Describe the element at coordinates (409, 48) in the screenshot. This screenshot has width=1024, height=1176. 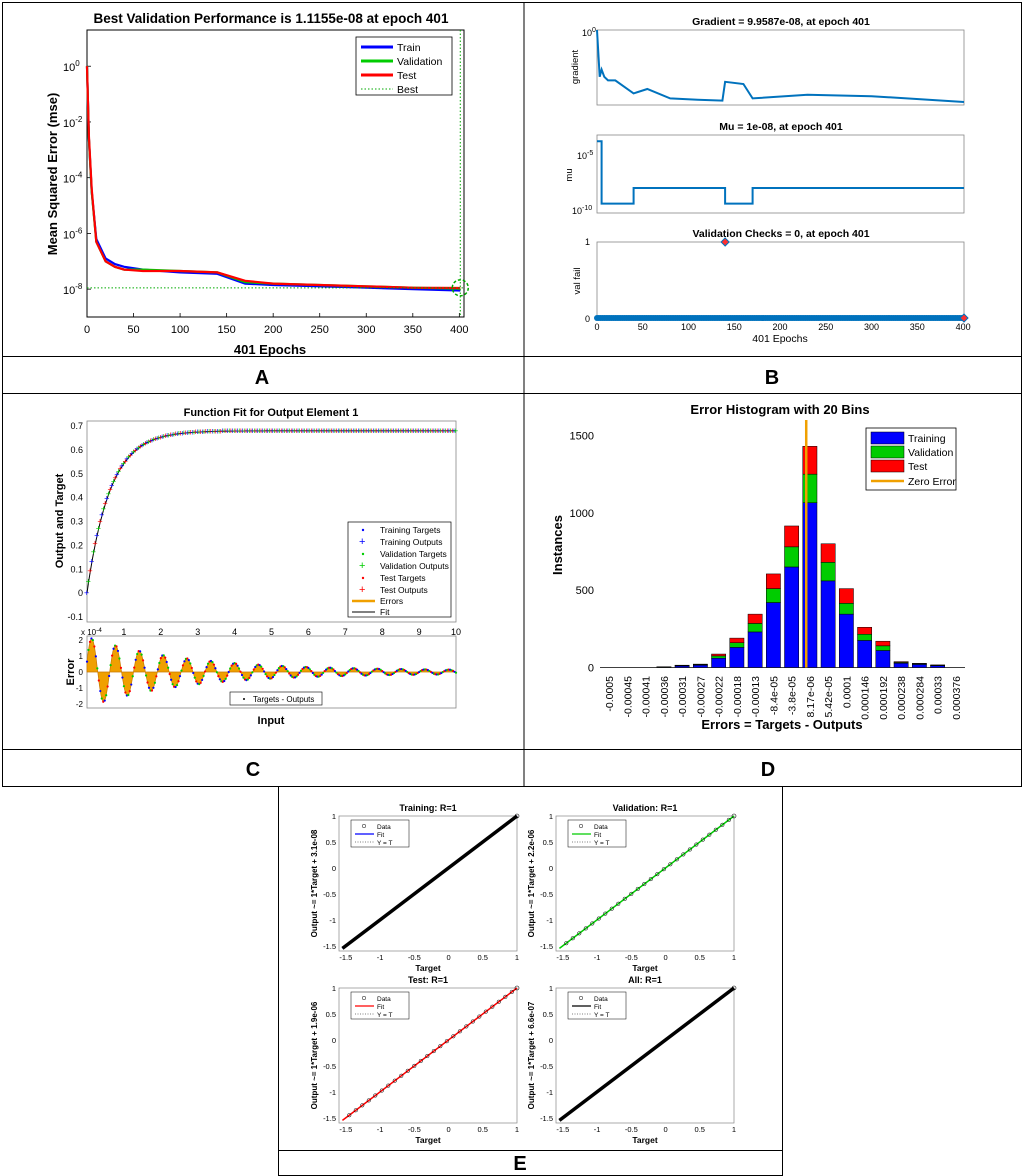
I see `legend-train-label: Train` at that location.